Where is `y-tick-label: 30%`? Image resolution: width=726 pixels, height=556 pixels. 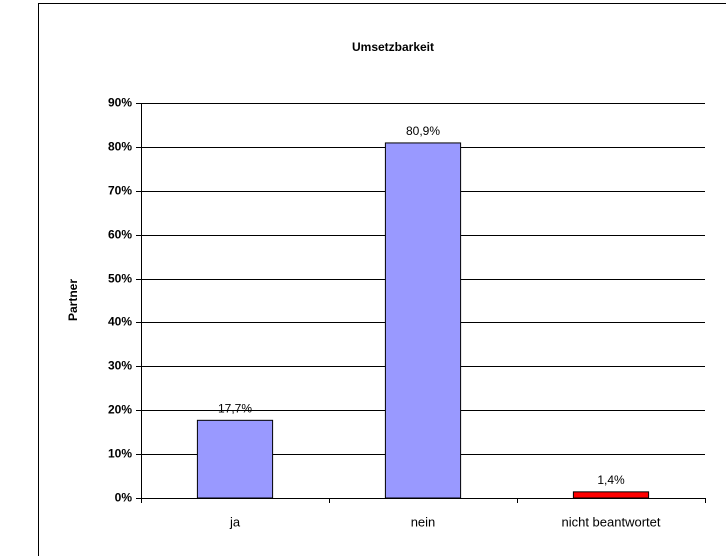 y-tick-label: 30% is located at coordinates (120, 366).